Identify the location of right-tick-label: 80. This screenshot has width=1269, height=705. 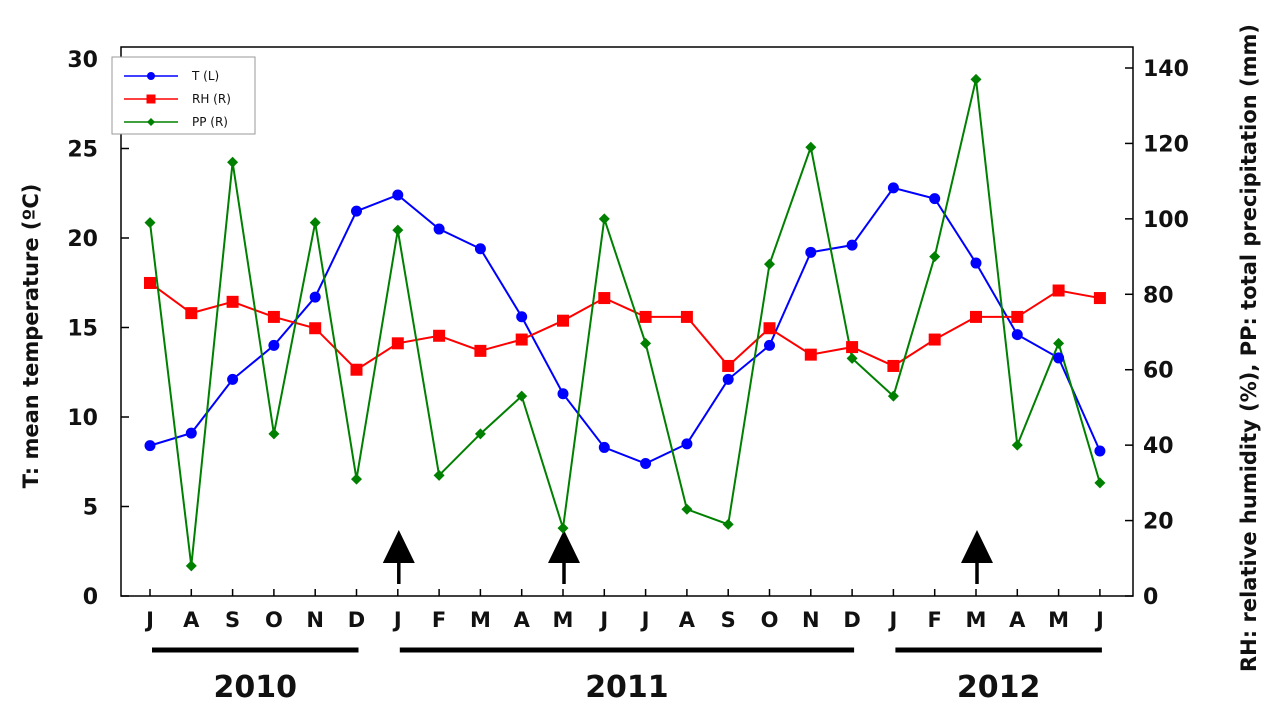
(1158, 295).